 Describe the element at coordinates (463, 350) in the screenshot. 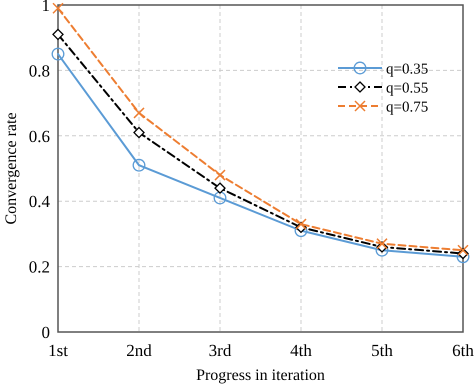

I see `x-tick-label: 6th` at that location.